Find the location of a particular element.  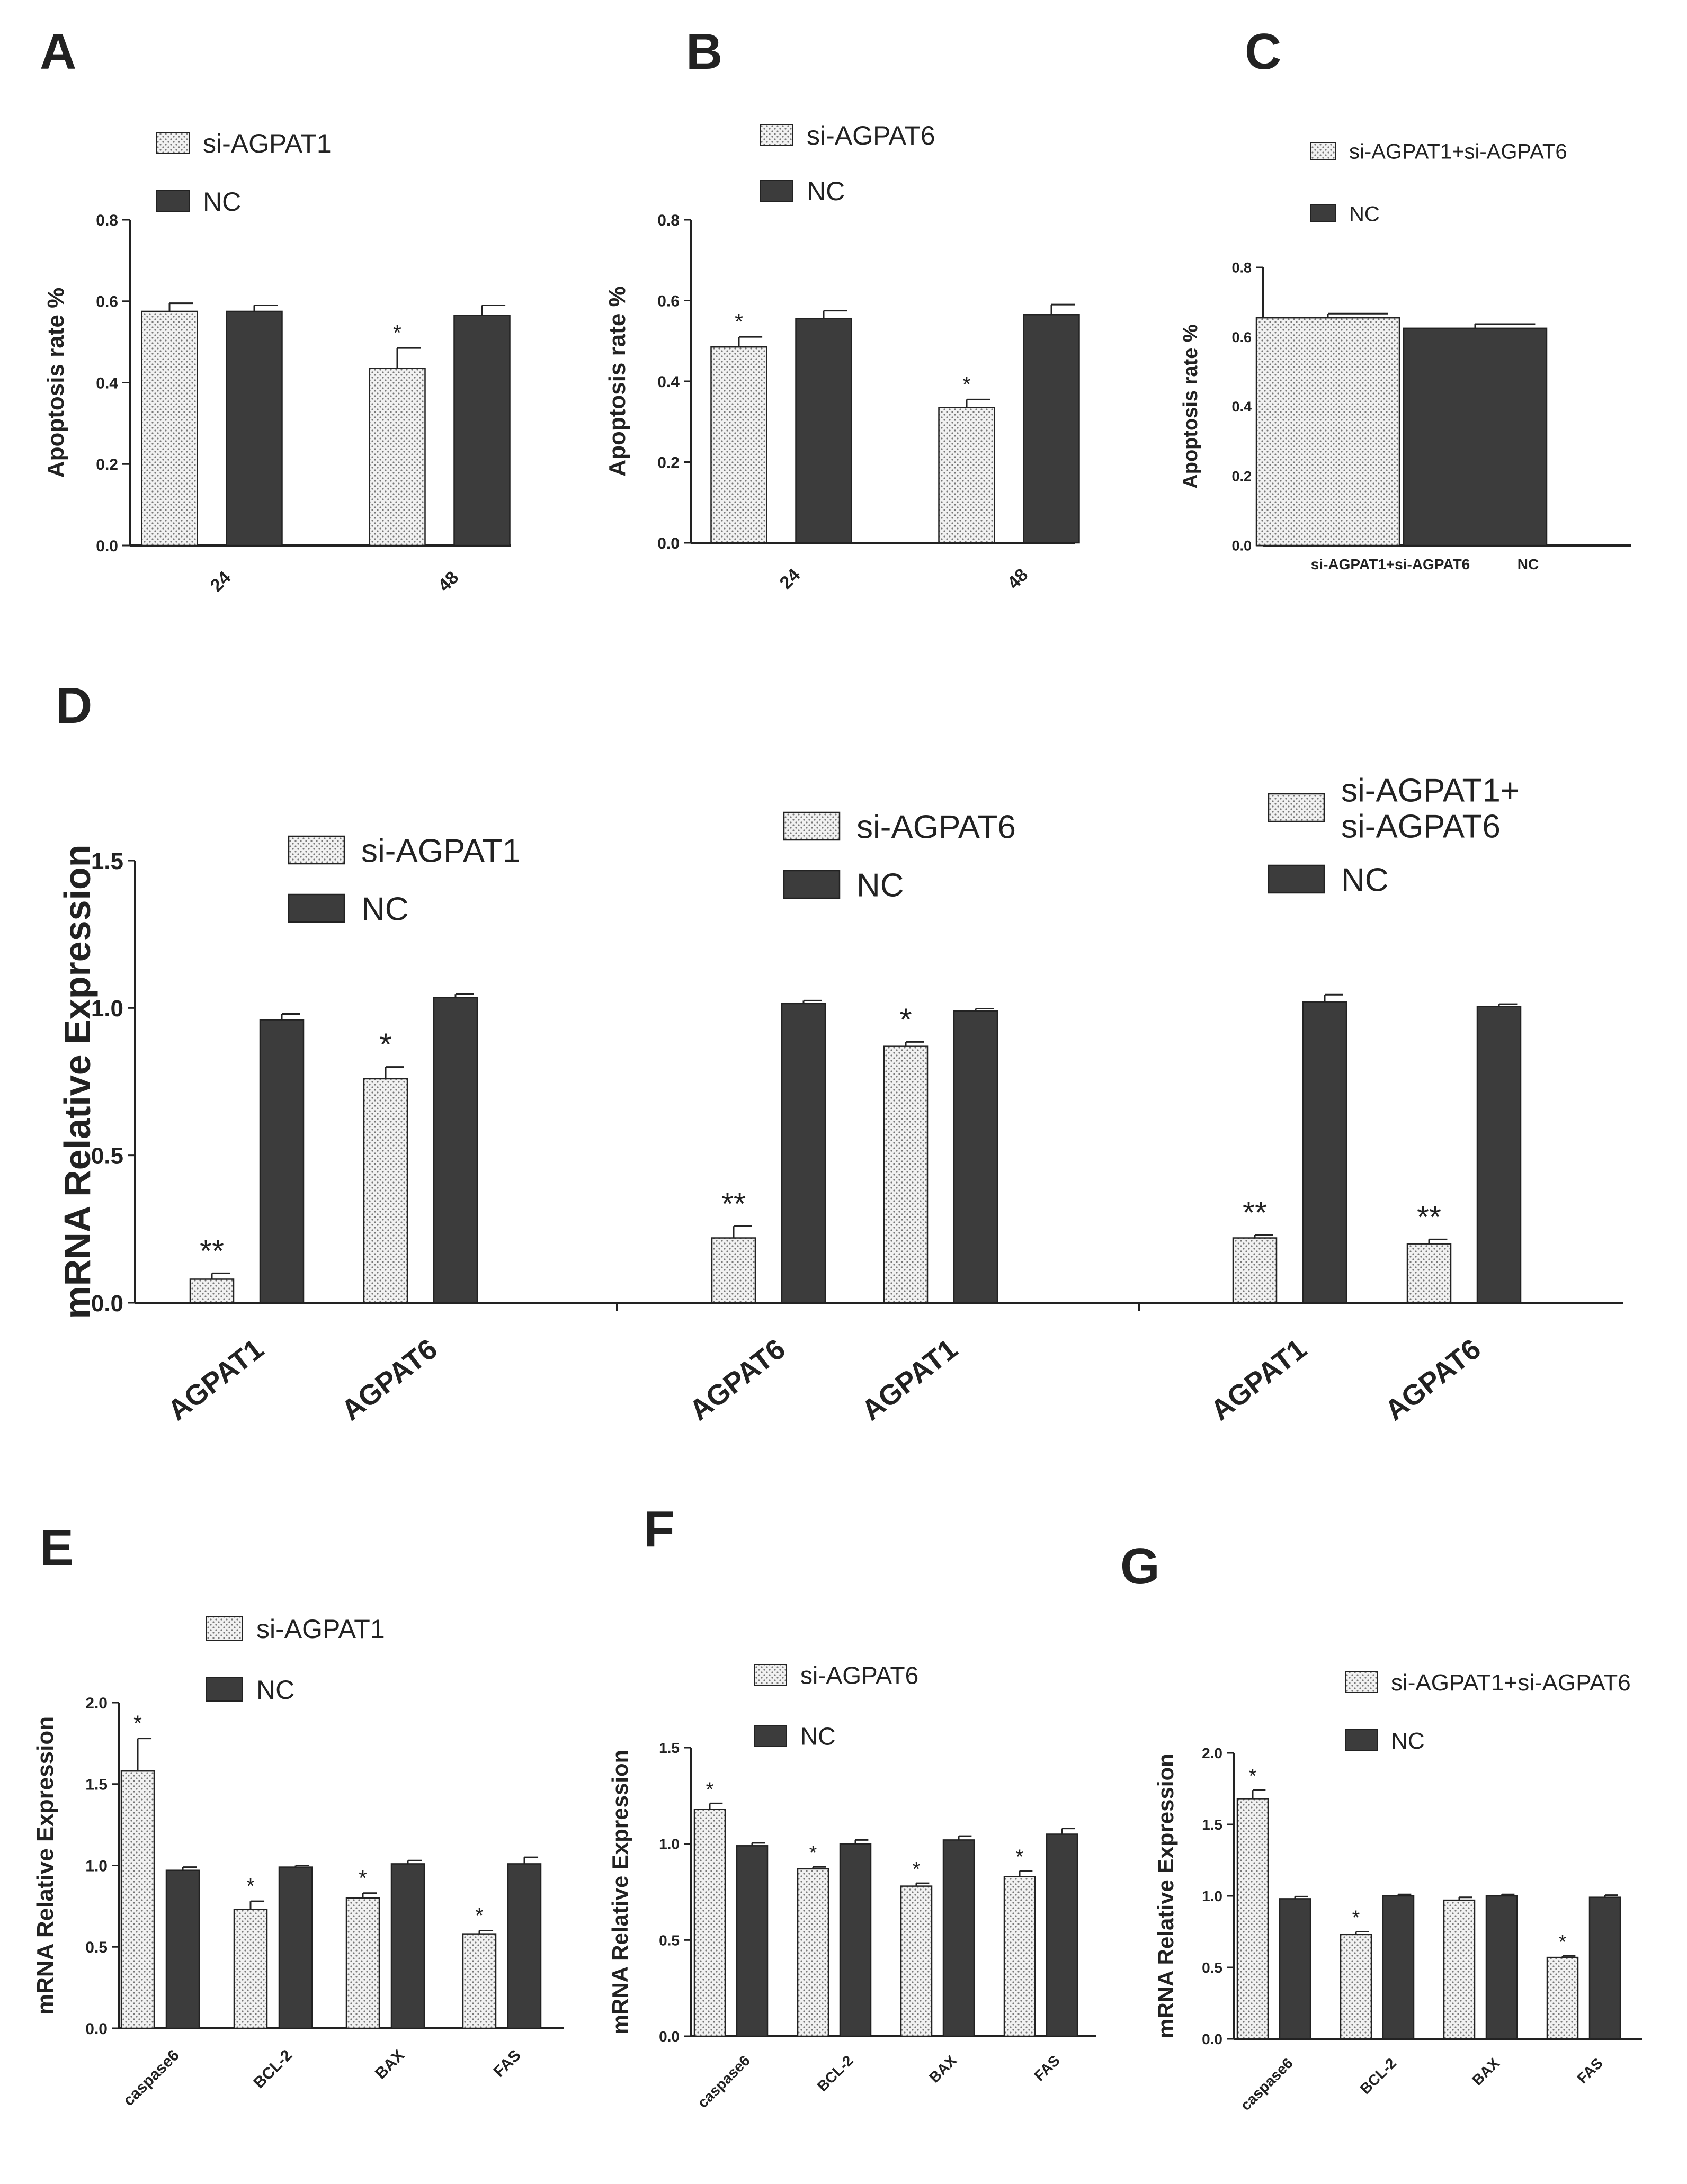

panel-d-sig-0-0: ** is located at coordinates (212, 1250).